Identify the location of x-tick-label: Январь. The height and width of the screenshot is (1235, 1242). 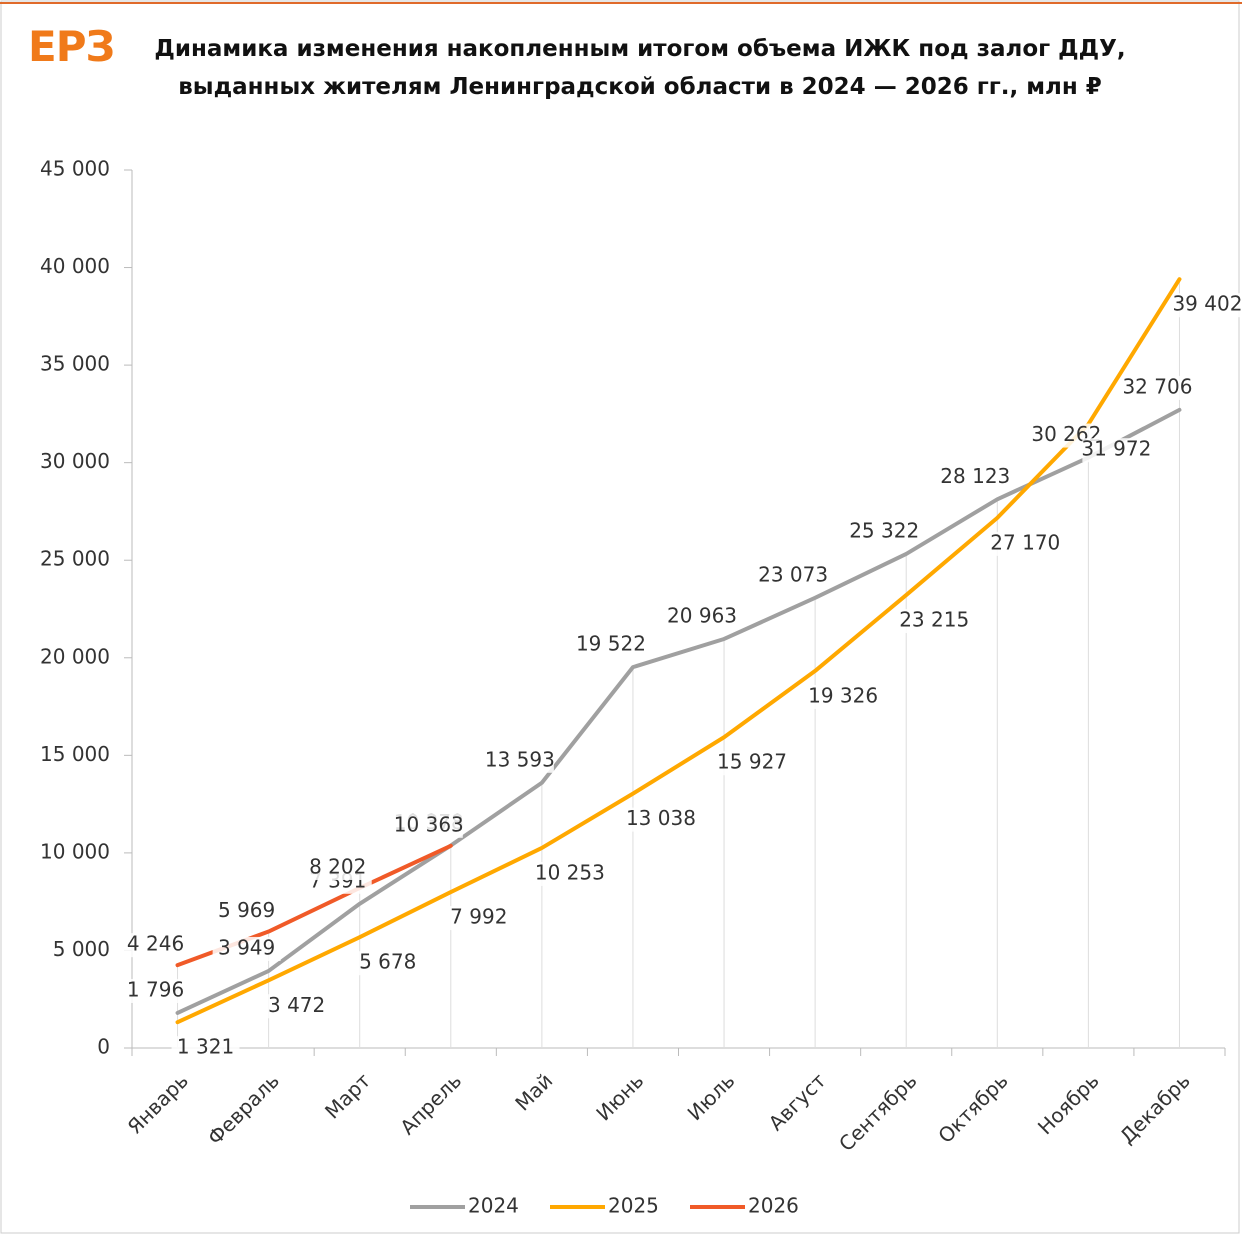
(158, 1103).